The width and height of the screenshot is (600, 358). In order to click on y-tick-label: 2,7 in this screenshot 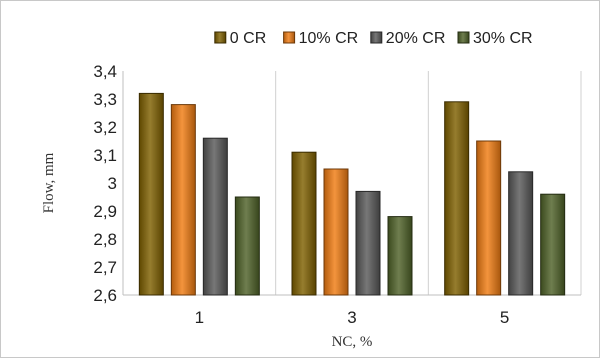, I will do `click(105, 267)`.